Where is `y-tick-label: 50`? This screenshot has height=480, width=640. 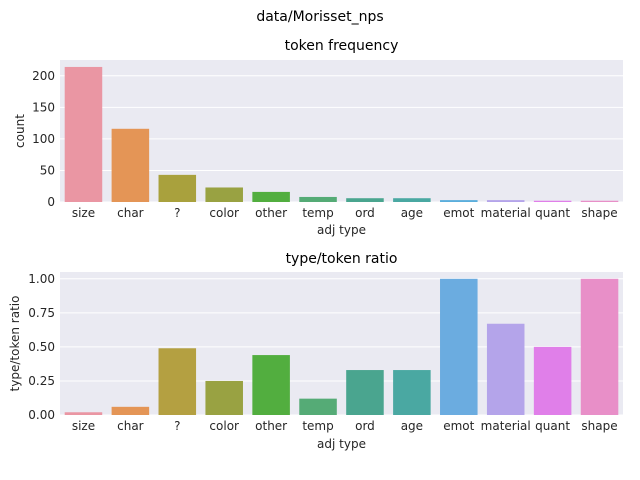
y-tick-label: 50 is located at coordinates (47, 170).